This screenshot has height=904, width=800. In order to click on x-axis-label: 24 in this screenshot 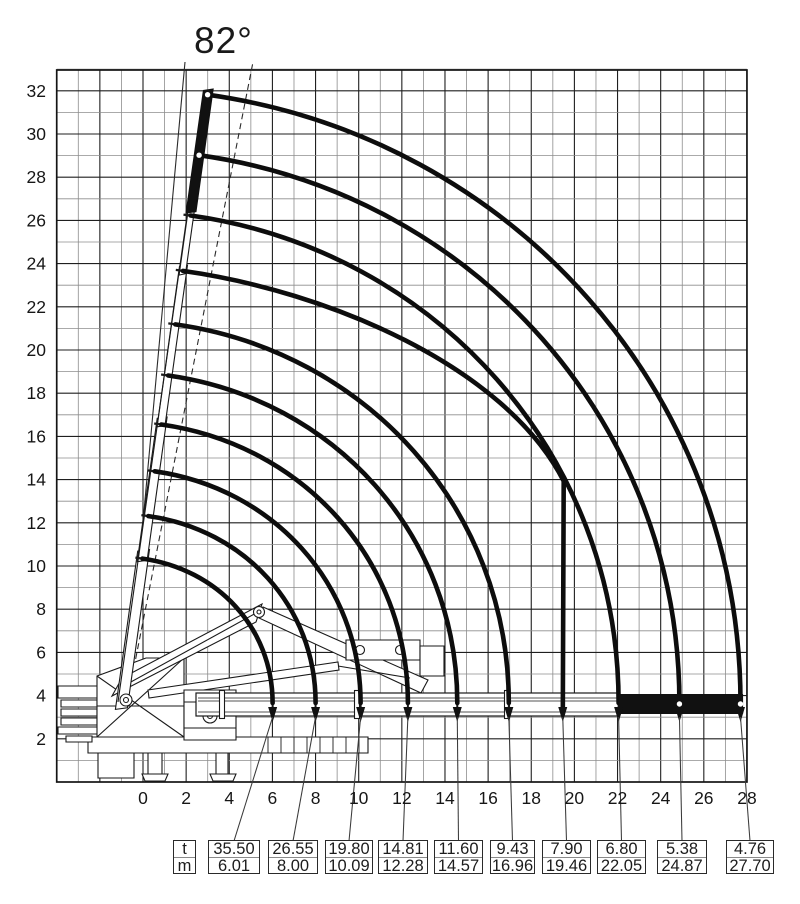, I will do `click(661, 798)`.